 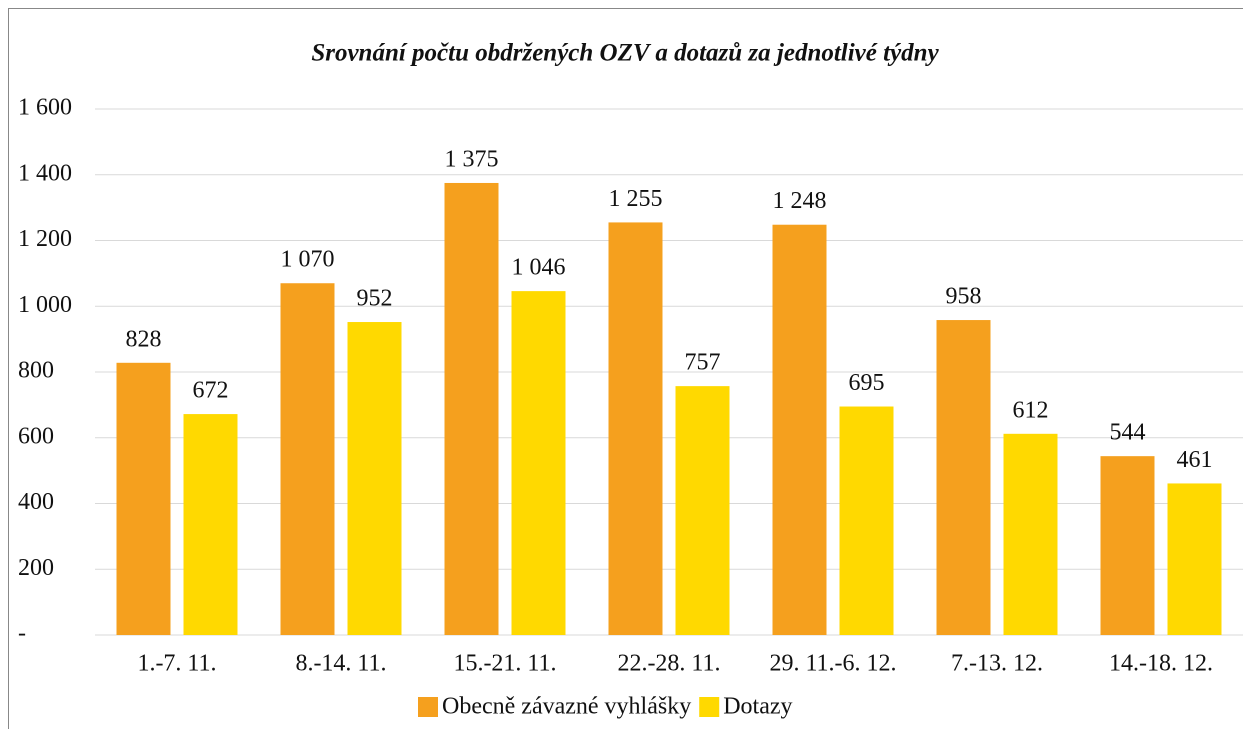 What do you see at coordinates (375, 299) in the screenshot?
I see `data-label: 952` at bounding box center [375, 299].